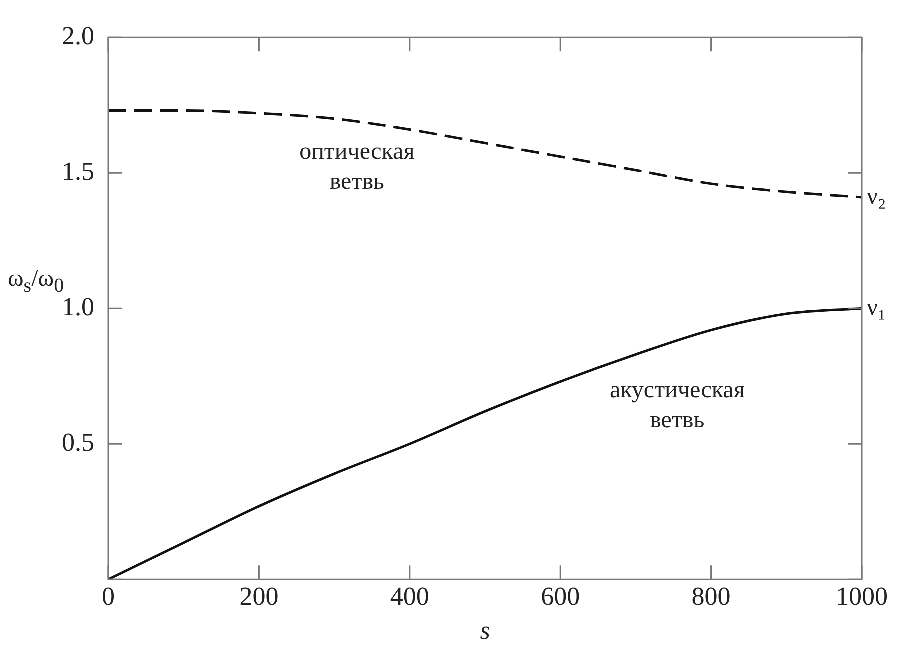  Describe the element at coordinates (485, 631) in the screenshot. I see `x-axis-title: s` at that location.